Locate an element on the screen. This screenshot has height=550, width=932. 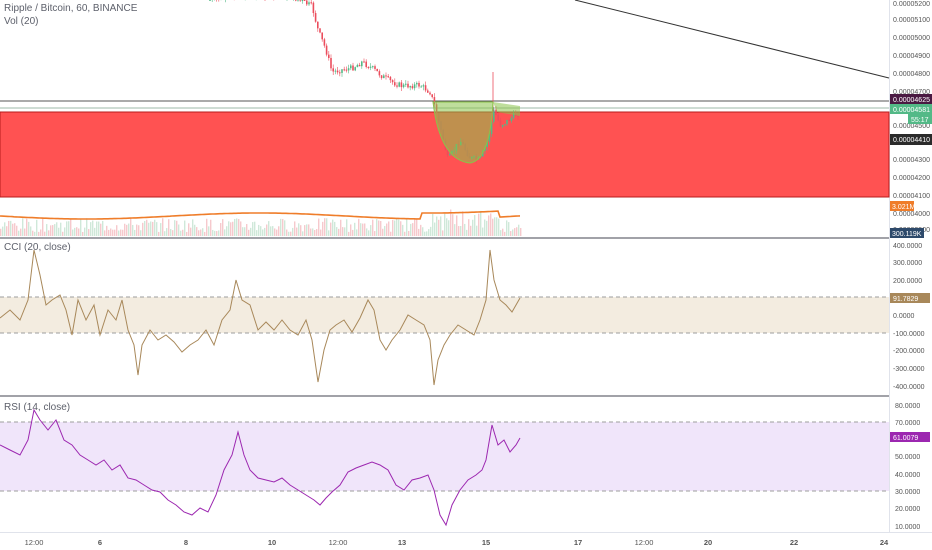
volume-ma-tag: 3.021M is located at coordinates (903, 206).